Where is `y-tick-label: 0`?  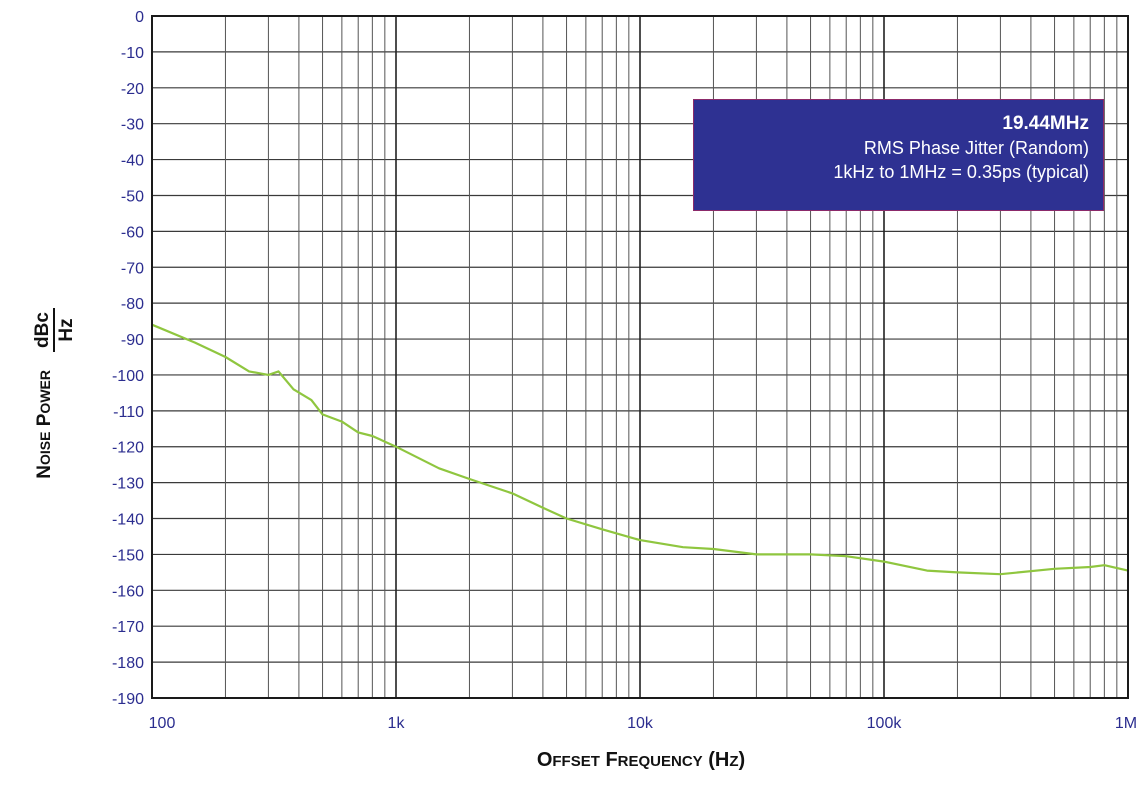 y-tick-label: 0 is located at coordinates (139, 17).